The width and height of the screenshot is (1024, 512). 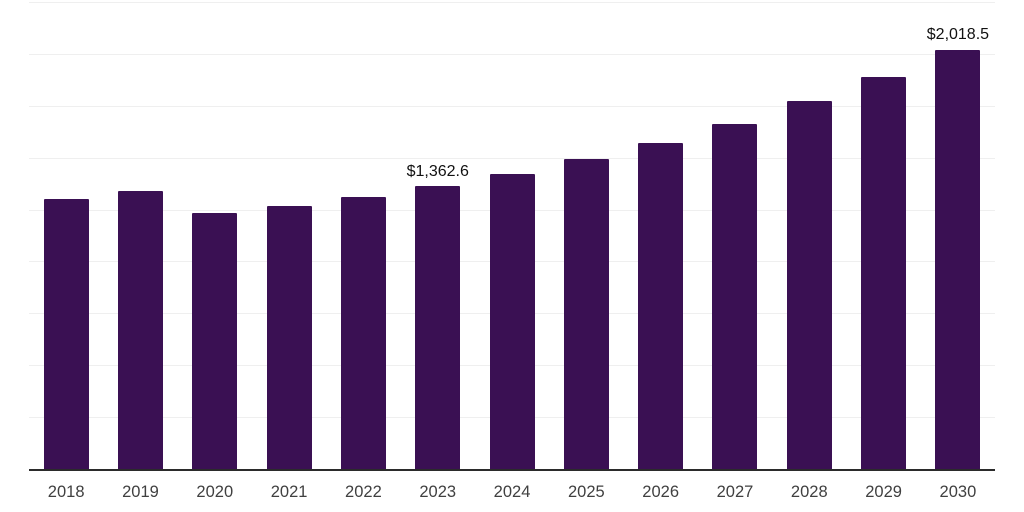 I want to click on x-tick-2020: 2020, so click(x=215, y=492).